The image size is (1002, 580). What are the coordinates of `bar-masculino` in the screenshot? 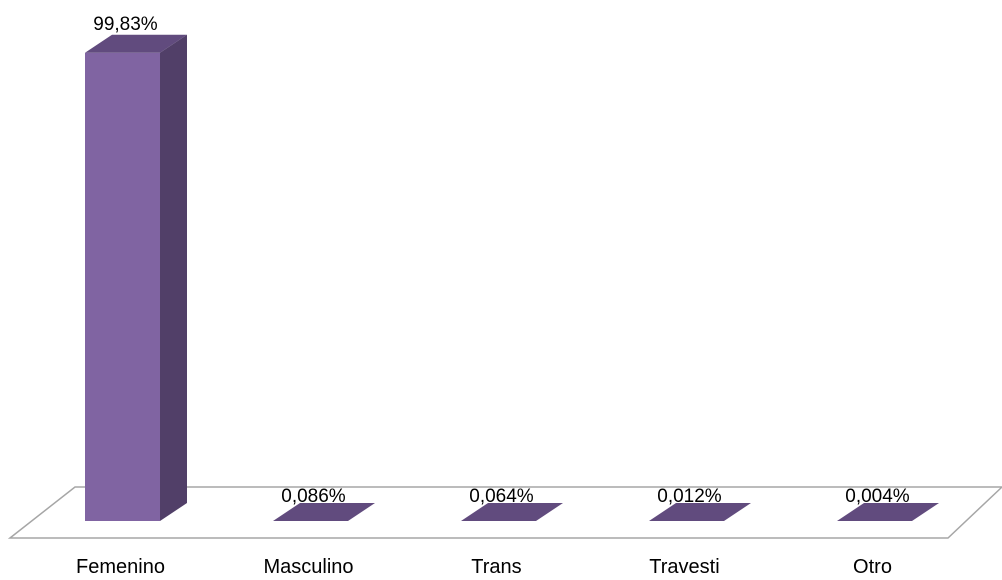 It's located at (324, 512).